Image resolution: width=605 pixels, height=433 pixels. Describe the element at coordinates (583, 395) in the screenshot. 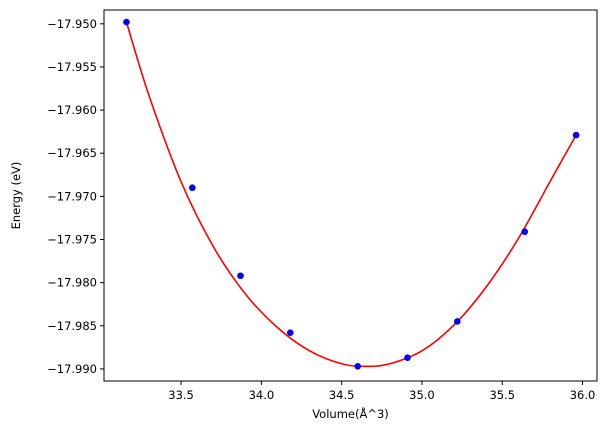

I see `x-tick-label: 36.0` at that location.